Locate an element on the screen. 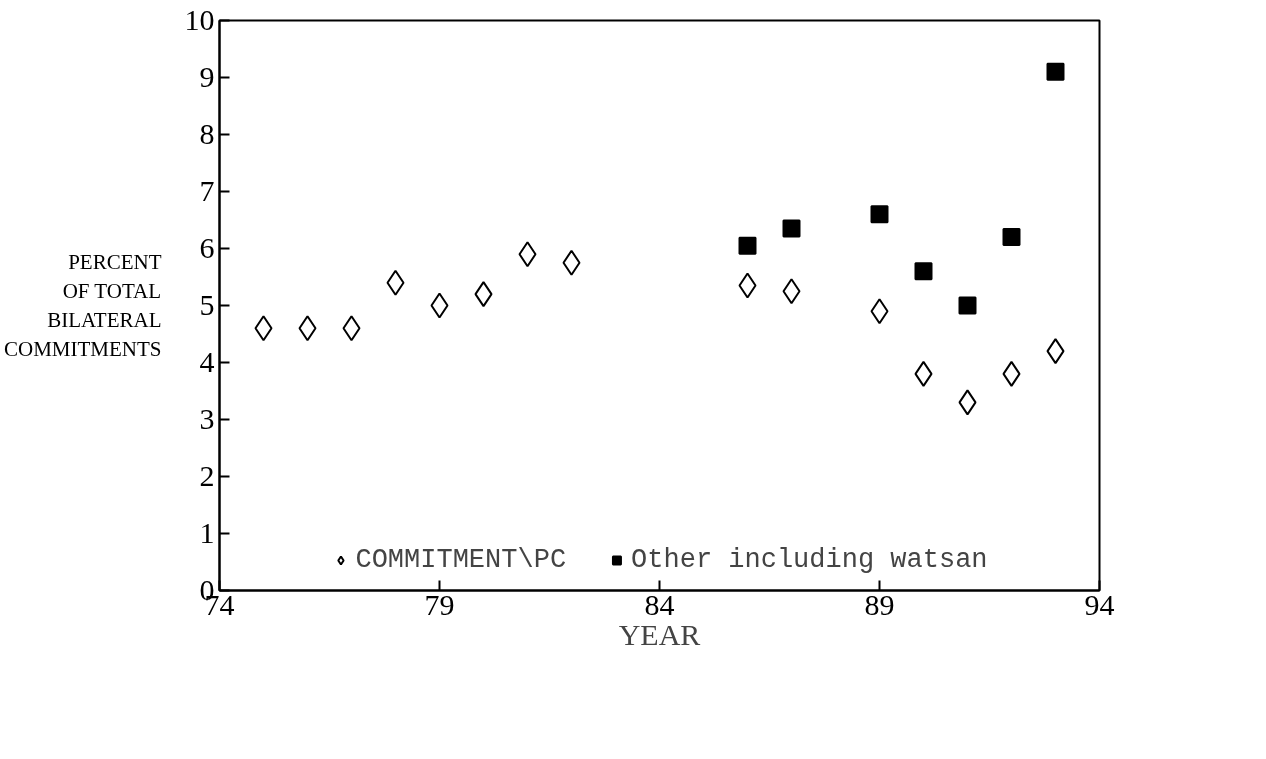 Image resolution: width=1266 pixels, height=759 pixels. legend-label: Other including watsan is located at coordinates (809, 560).